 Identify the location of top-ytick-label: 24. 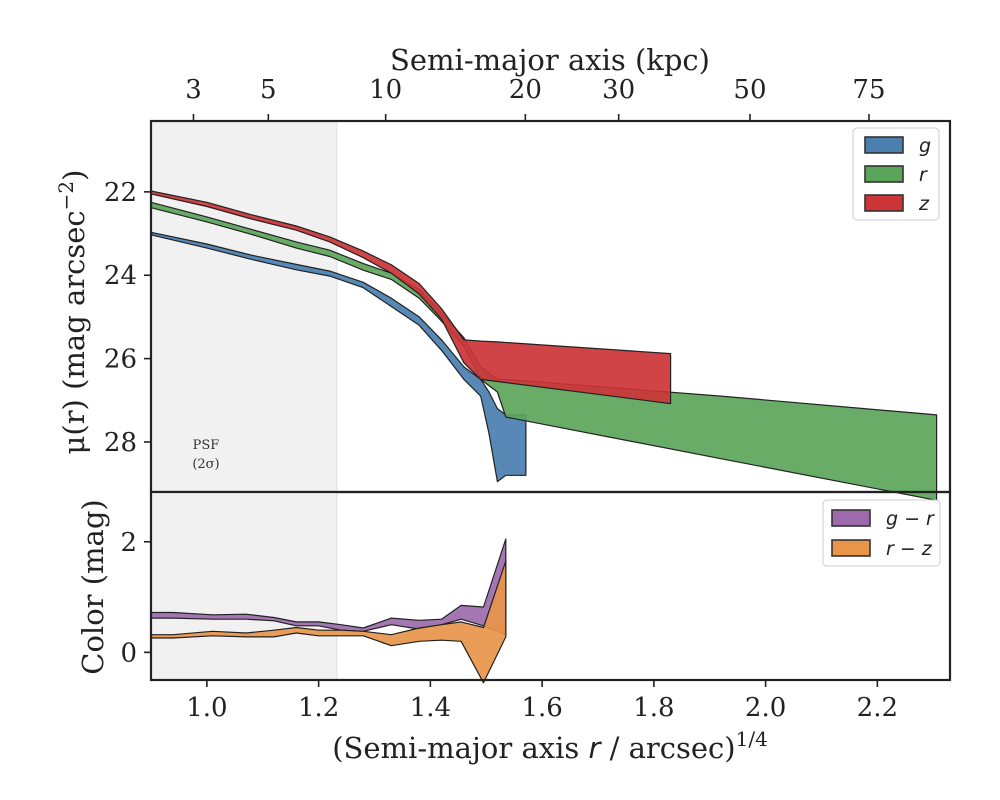
(120, 276).